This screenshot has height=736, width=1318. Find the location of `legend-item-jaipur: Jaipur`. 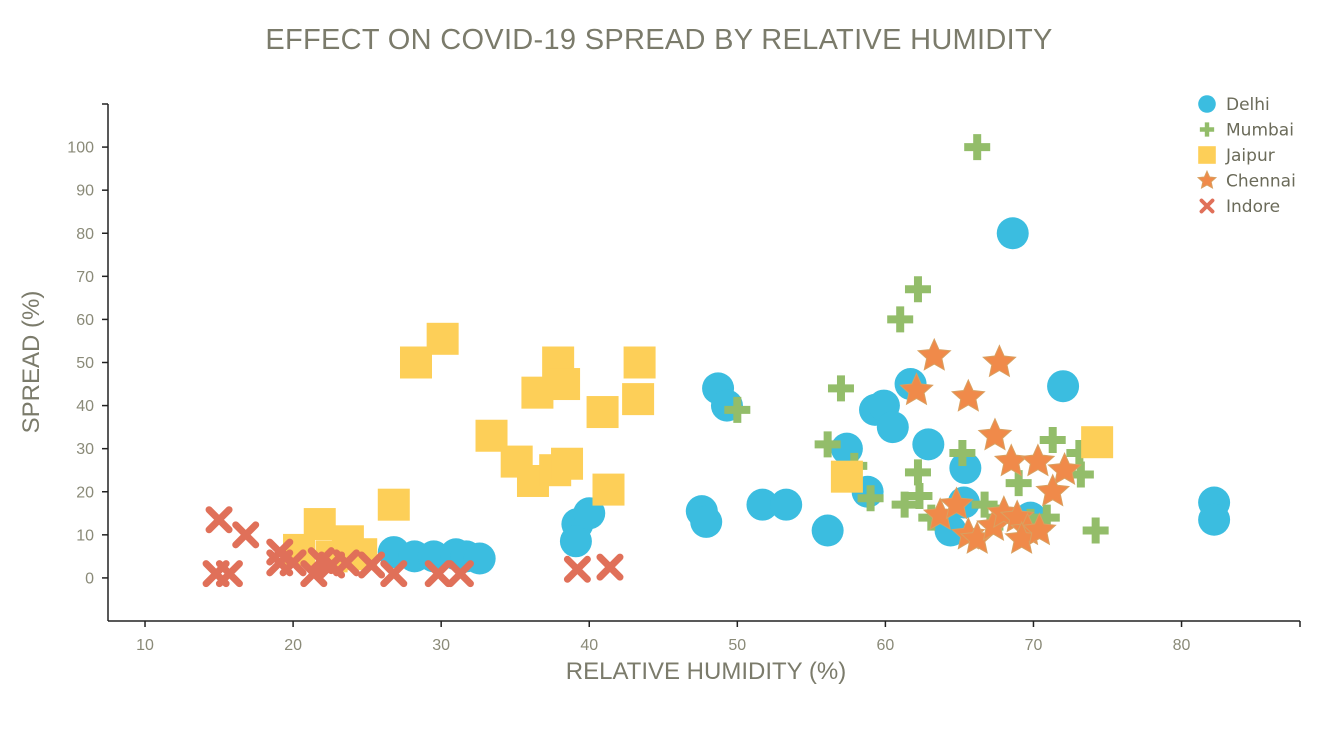

legend-item-jaipur: Jaipur is located at coordinates (1236, 156).